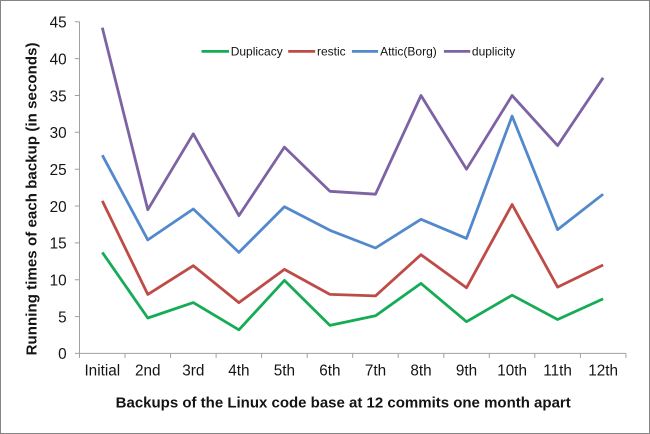 This screenshot has width=650, height=434. Describe the element at coordinates (466, 371) in the screenshot. I see `svg-text: 9th` at that location.